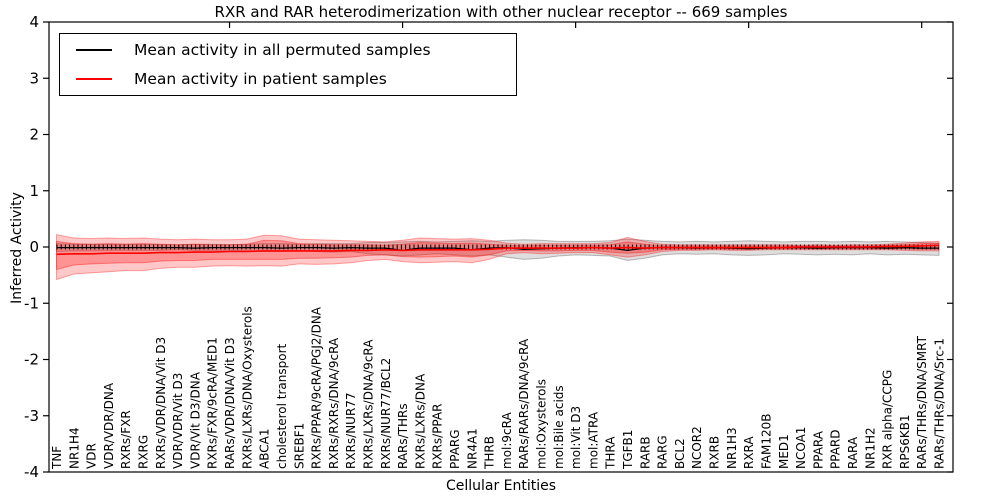  Describe the element at coordinates (369, 404) in the screenshot. I see `x-category-label: RXRs/LXRs/DNA/9cRA` at that location.